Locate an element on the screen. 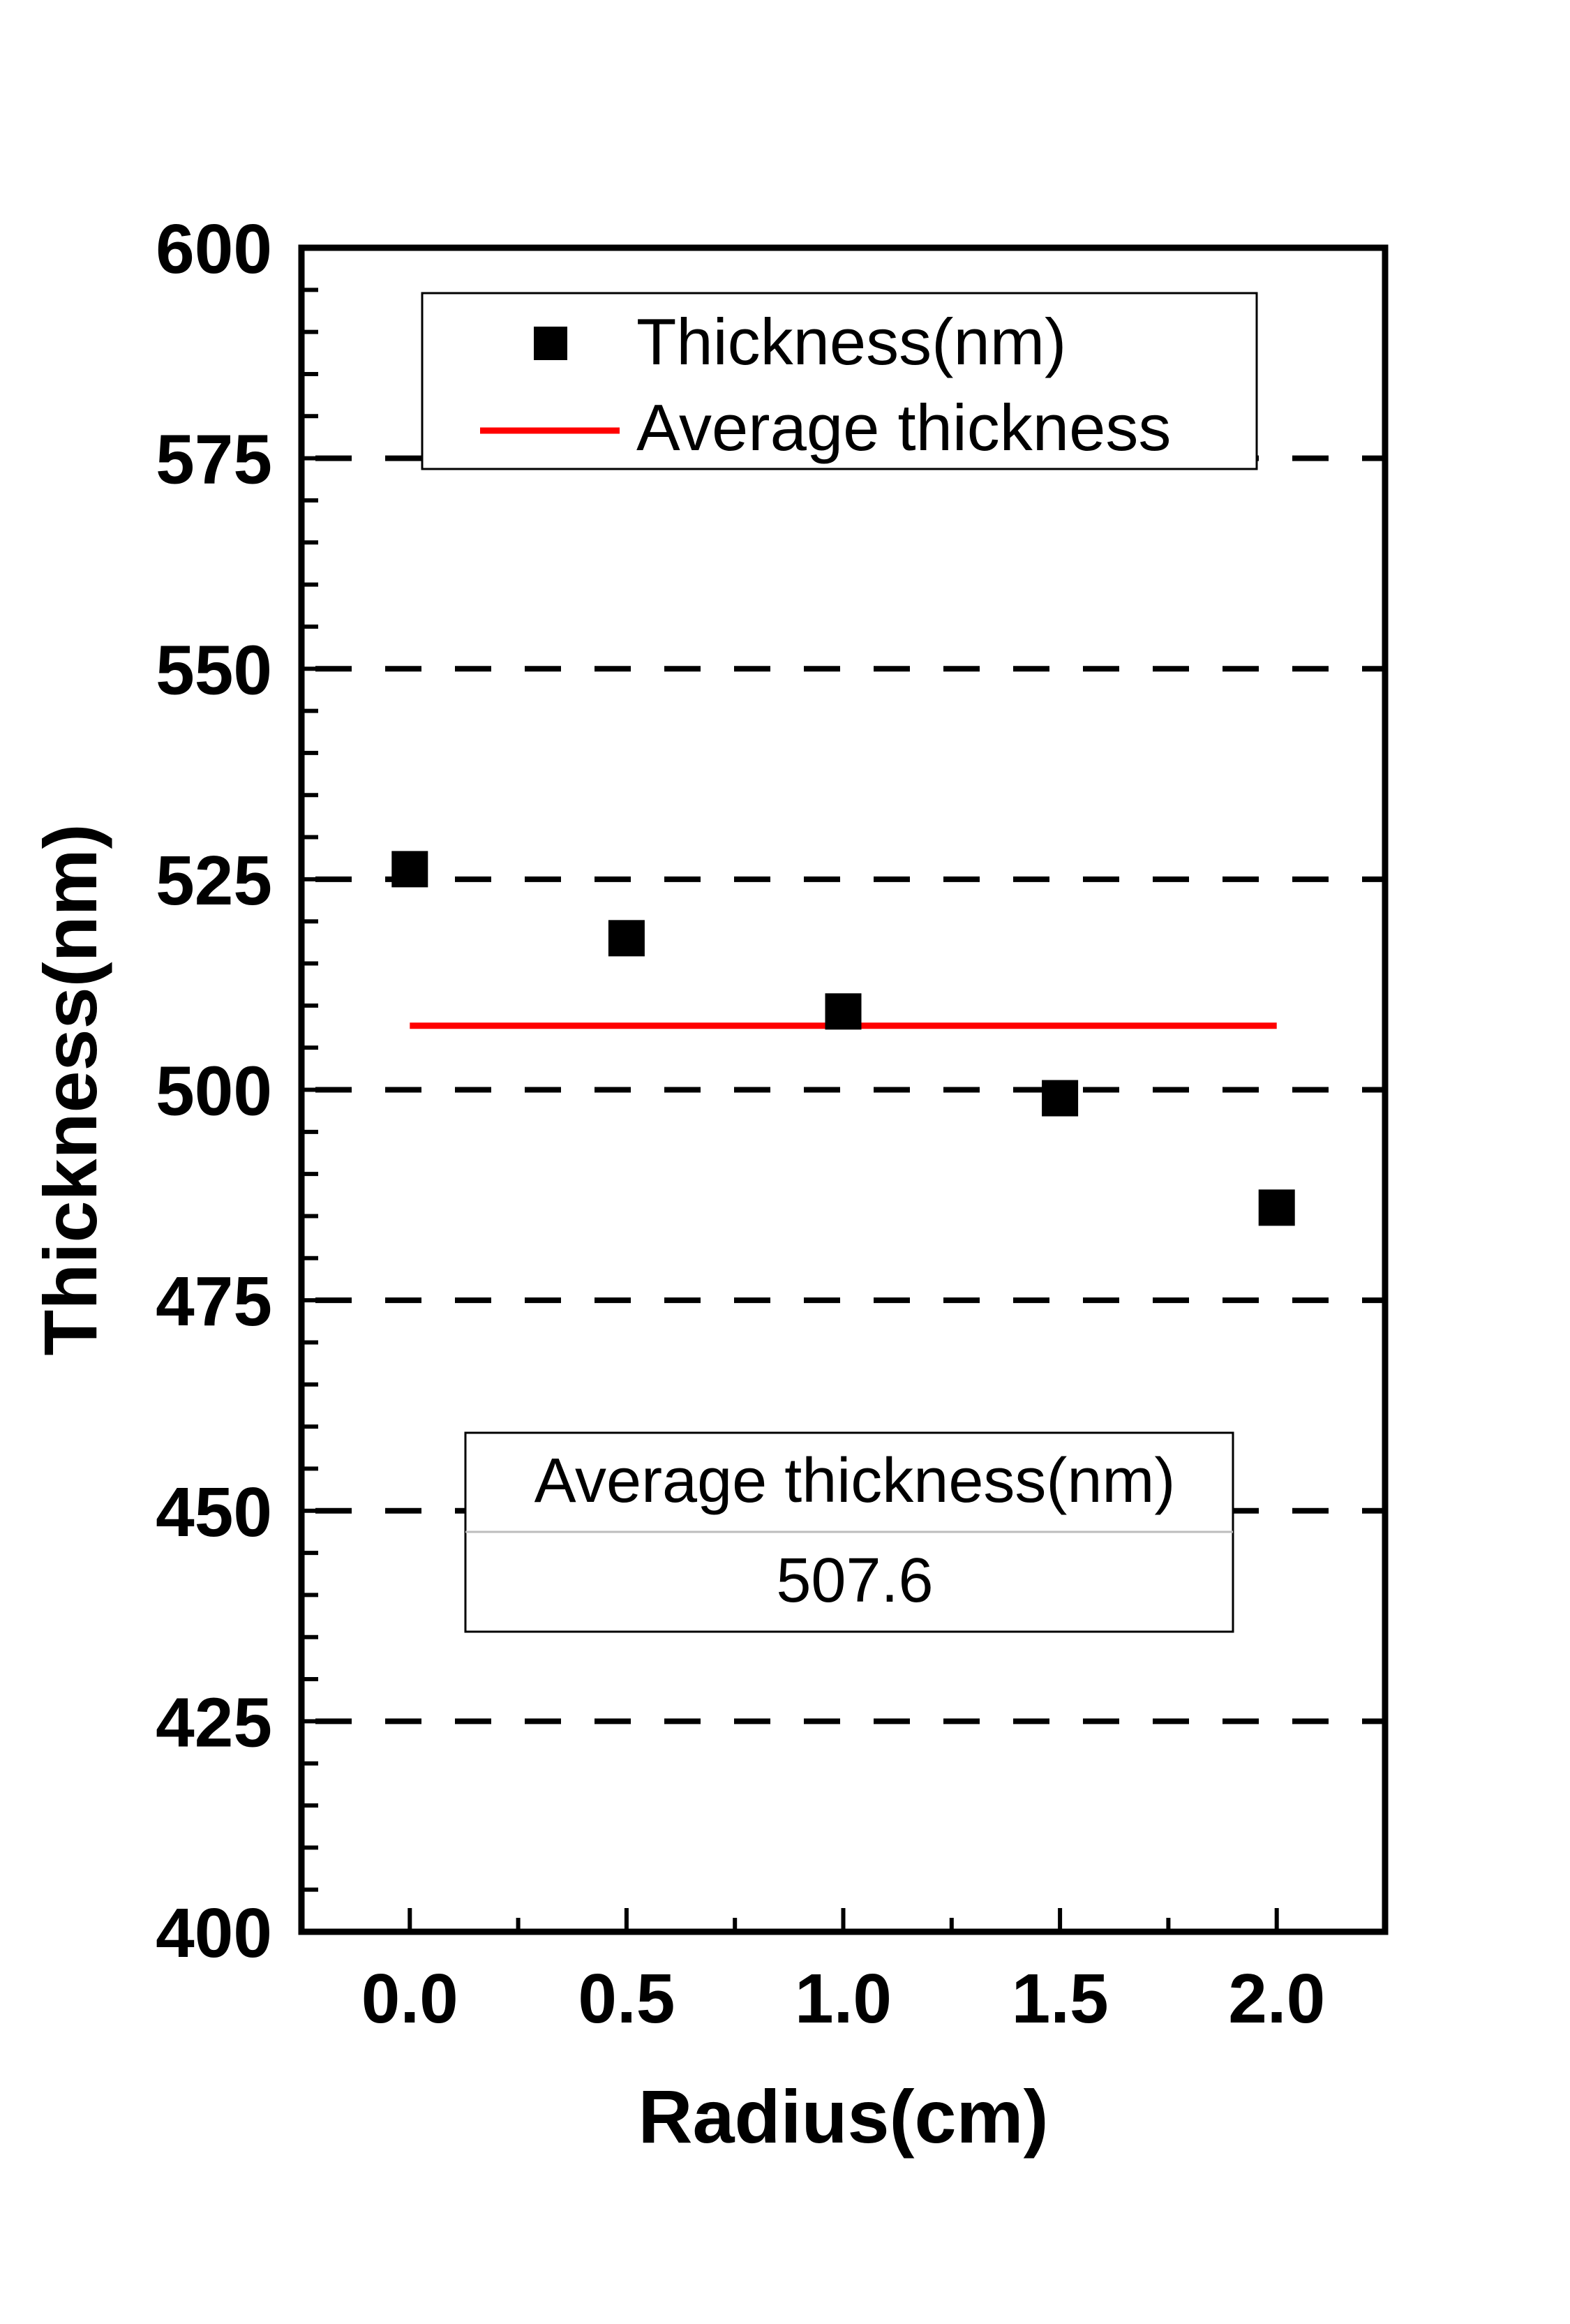  data-series is located at coordinates (843, 1038).